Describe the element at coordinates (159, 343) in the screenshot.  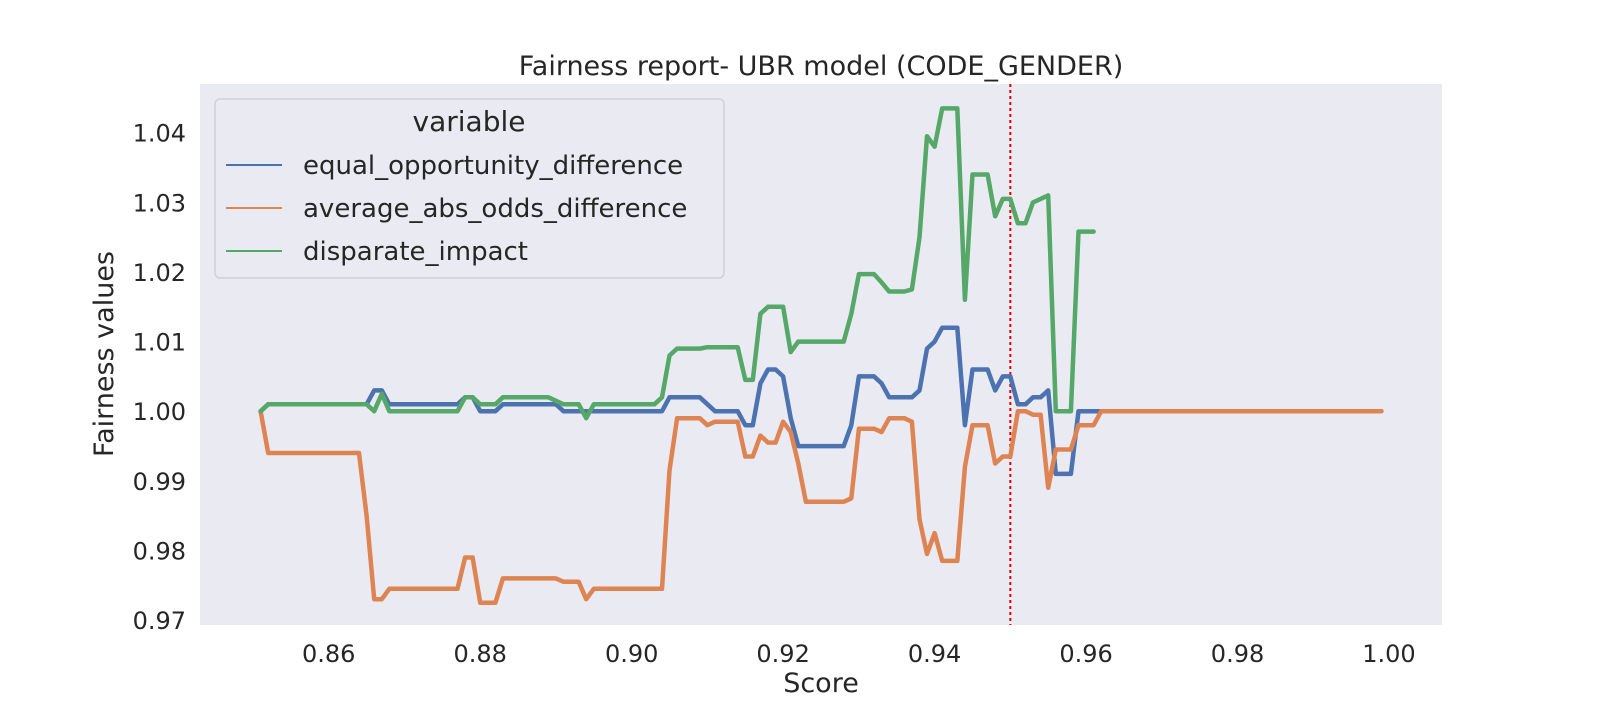
I see `y-tick-label: 1.01` at that location.